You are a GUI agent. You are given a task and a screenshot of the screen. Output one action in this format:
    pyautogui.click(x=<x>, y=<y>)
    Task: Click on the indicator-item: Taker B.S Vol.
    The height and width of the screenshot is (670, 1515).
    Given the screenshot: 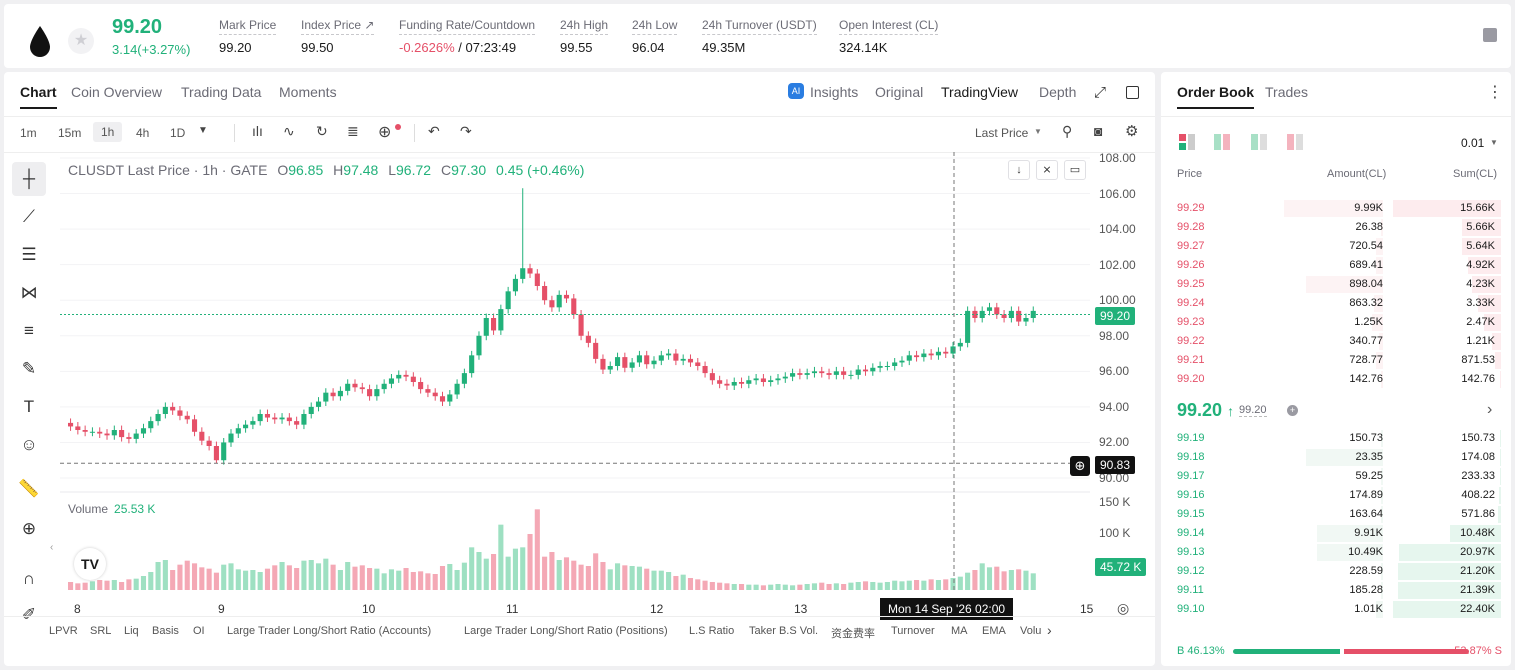 What is the action you would take?
    pyautogui.click(x=784, y=631)
    